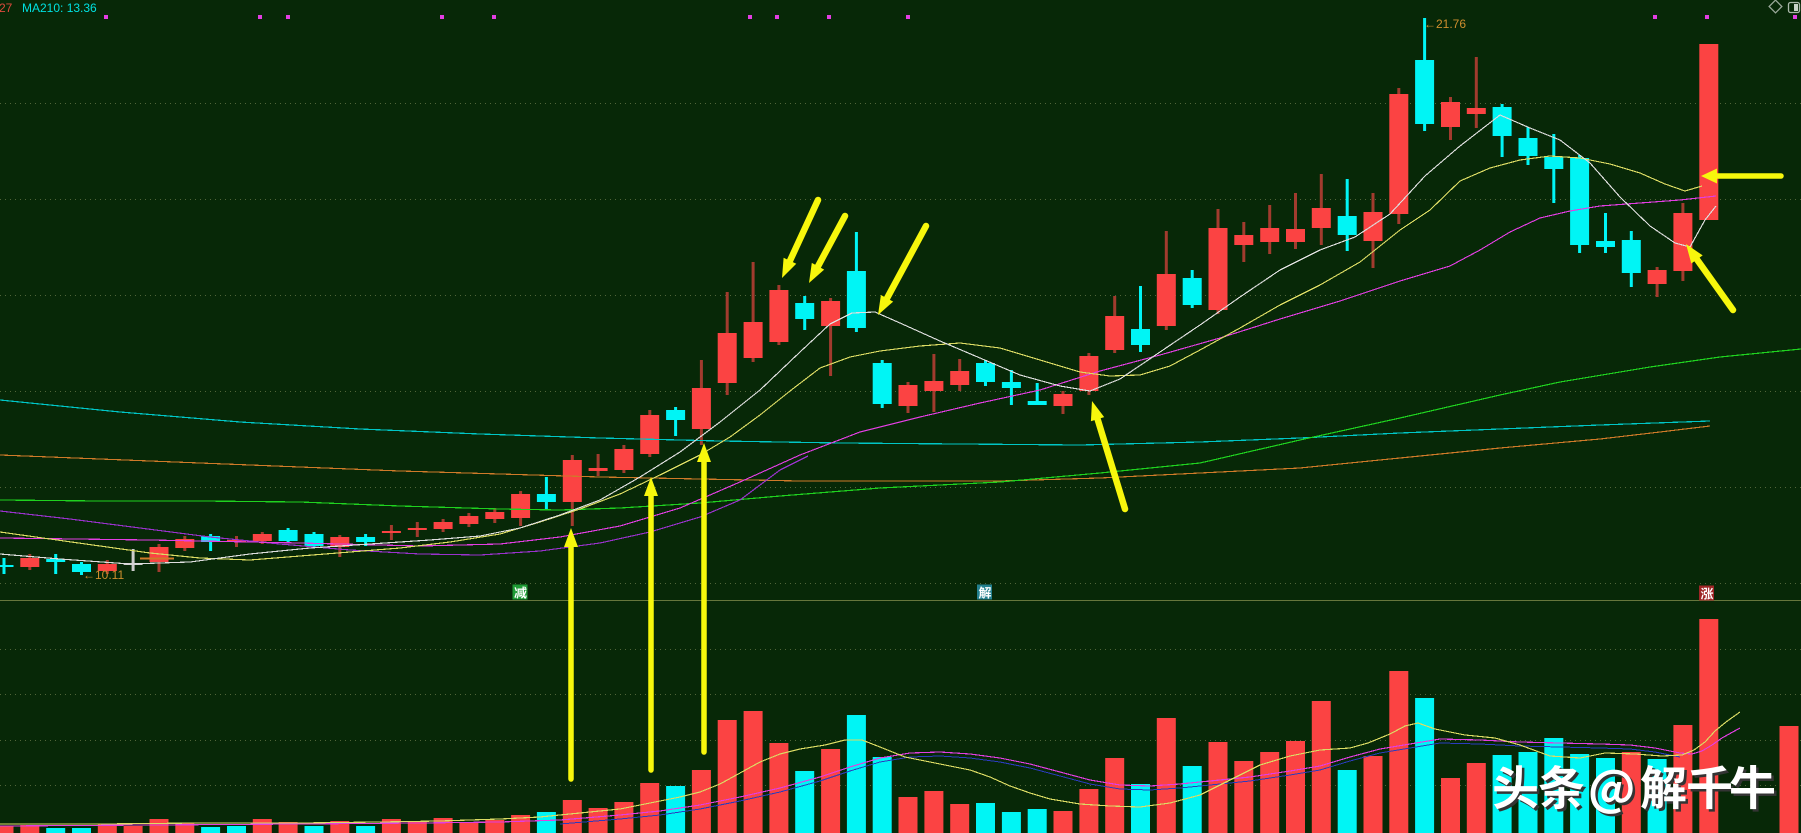 The width and height of the screenshot is (1801, 833). I want to click on svg-text: ←10.11, so click(103, 575).